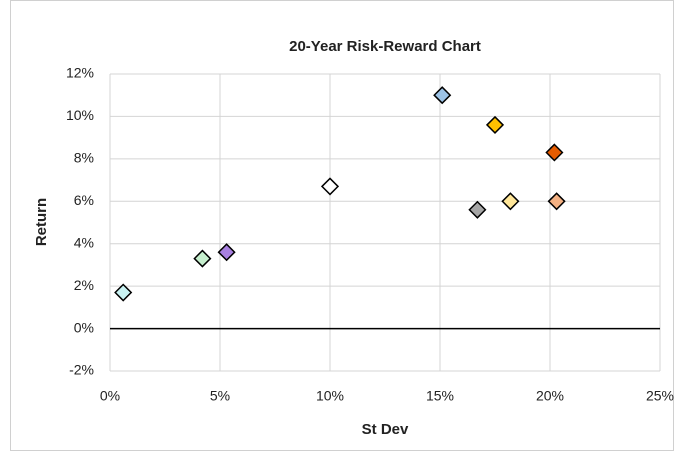 The height and width of the screenshot is (452, 675). What do you see at coordinates (440, 396) in the screenshot?
I see `x-tick-label: 15%` at bounding box center [440, 396].